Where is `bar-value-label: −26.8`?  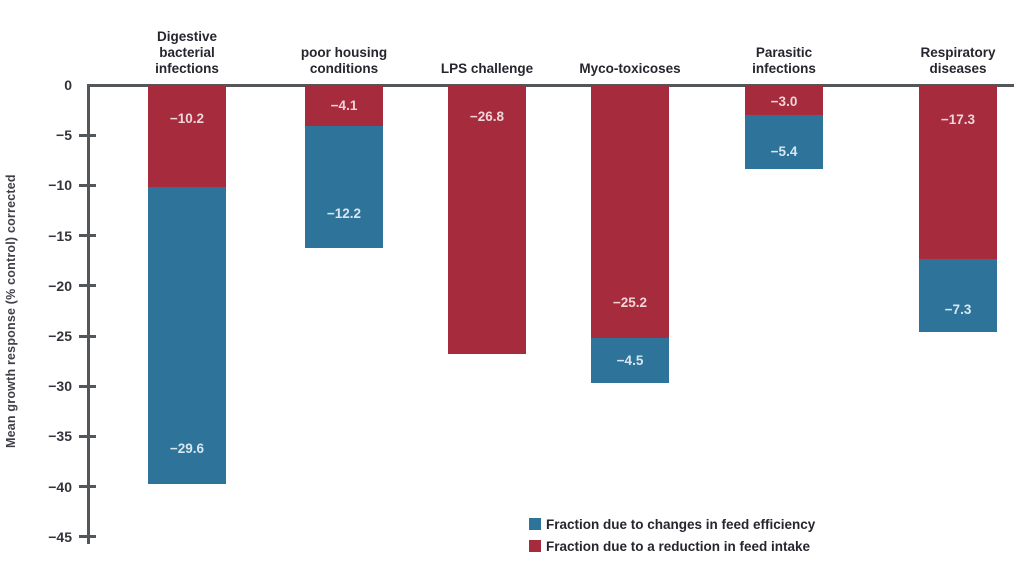 bar-value-label: −26.8 is located at coordinates (487, 116).